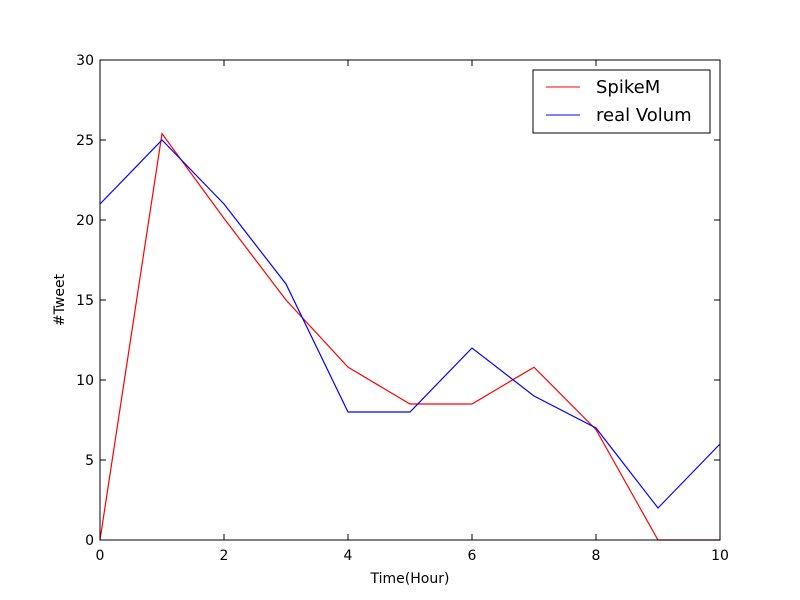  Describe the element at coordinates (60, 299) in the screenshot. I see `y-axis-title: #Tweet` at that location.